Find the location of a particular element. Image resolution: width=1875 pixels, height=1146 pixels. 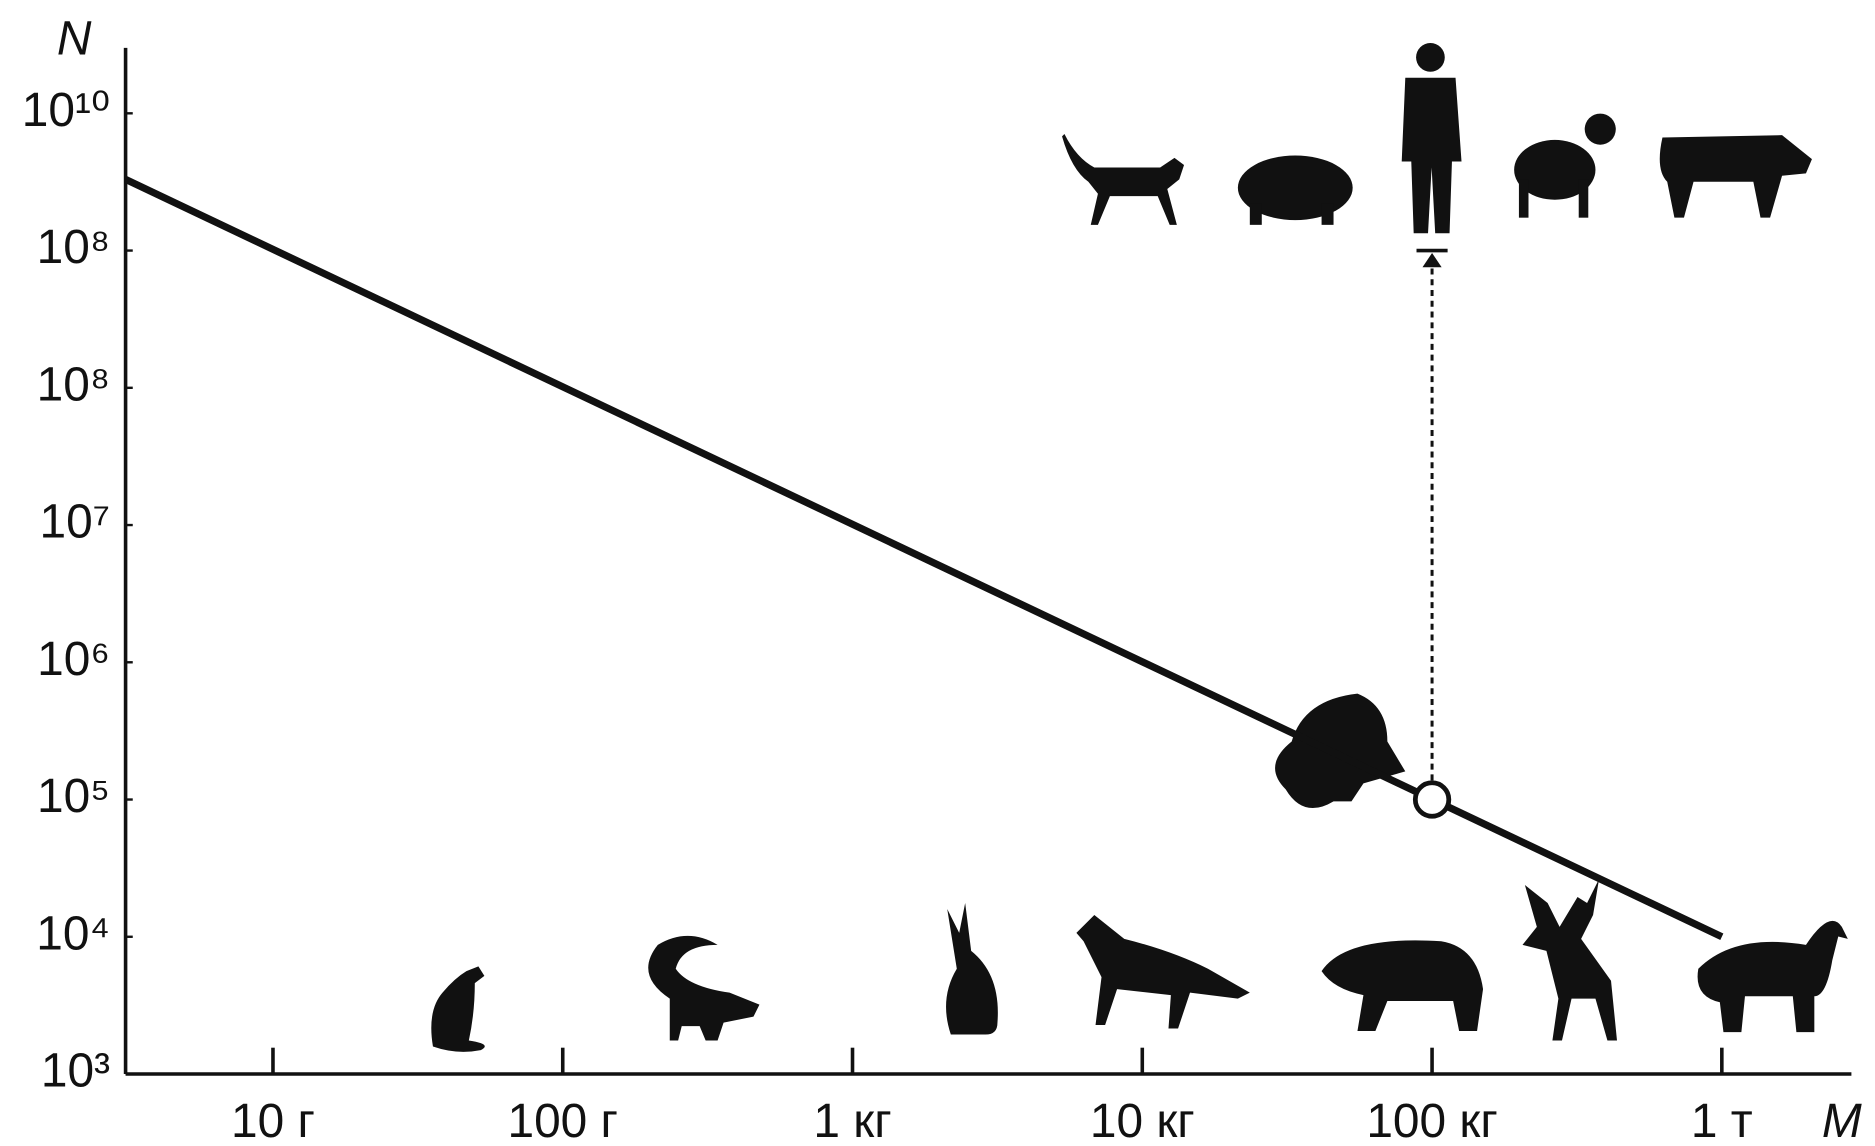

y-axis-label: N is located at coordinates (74, 39).